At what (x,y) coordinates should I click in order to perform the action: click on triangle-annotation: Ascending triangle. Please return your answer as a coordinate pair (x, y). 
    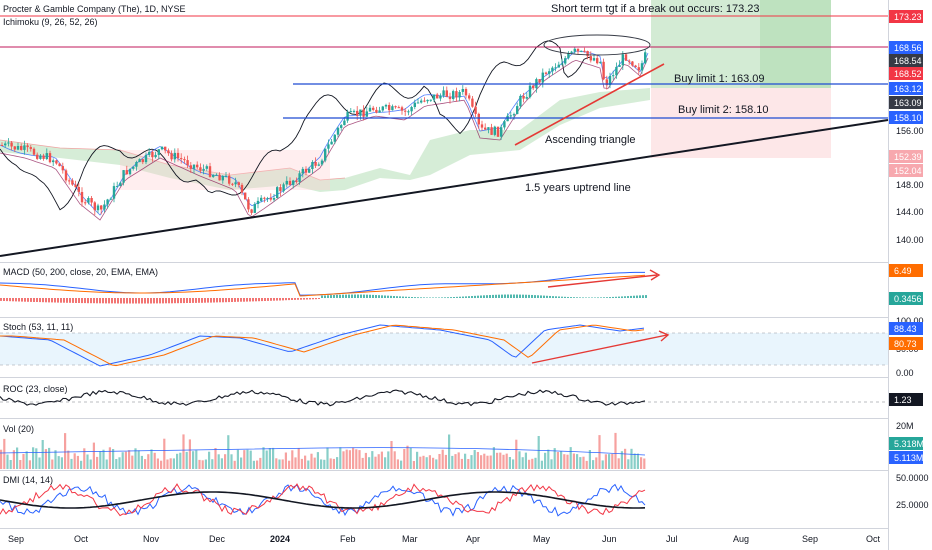
    Looking at the image, I should click on (590, 140).